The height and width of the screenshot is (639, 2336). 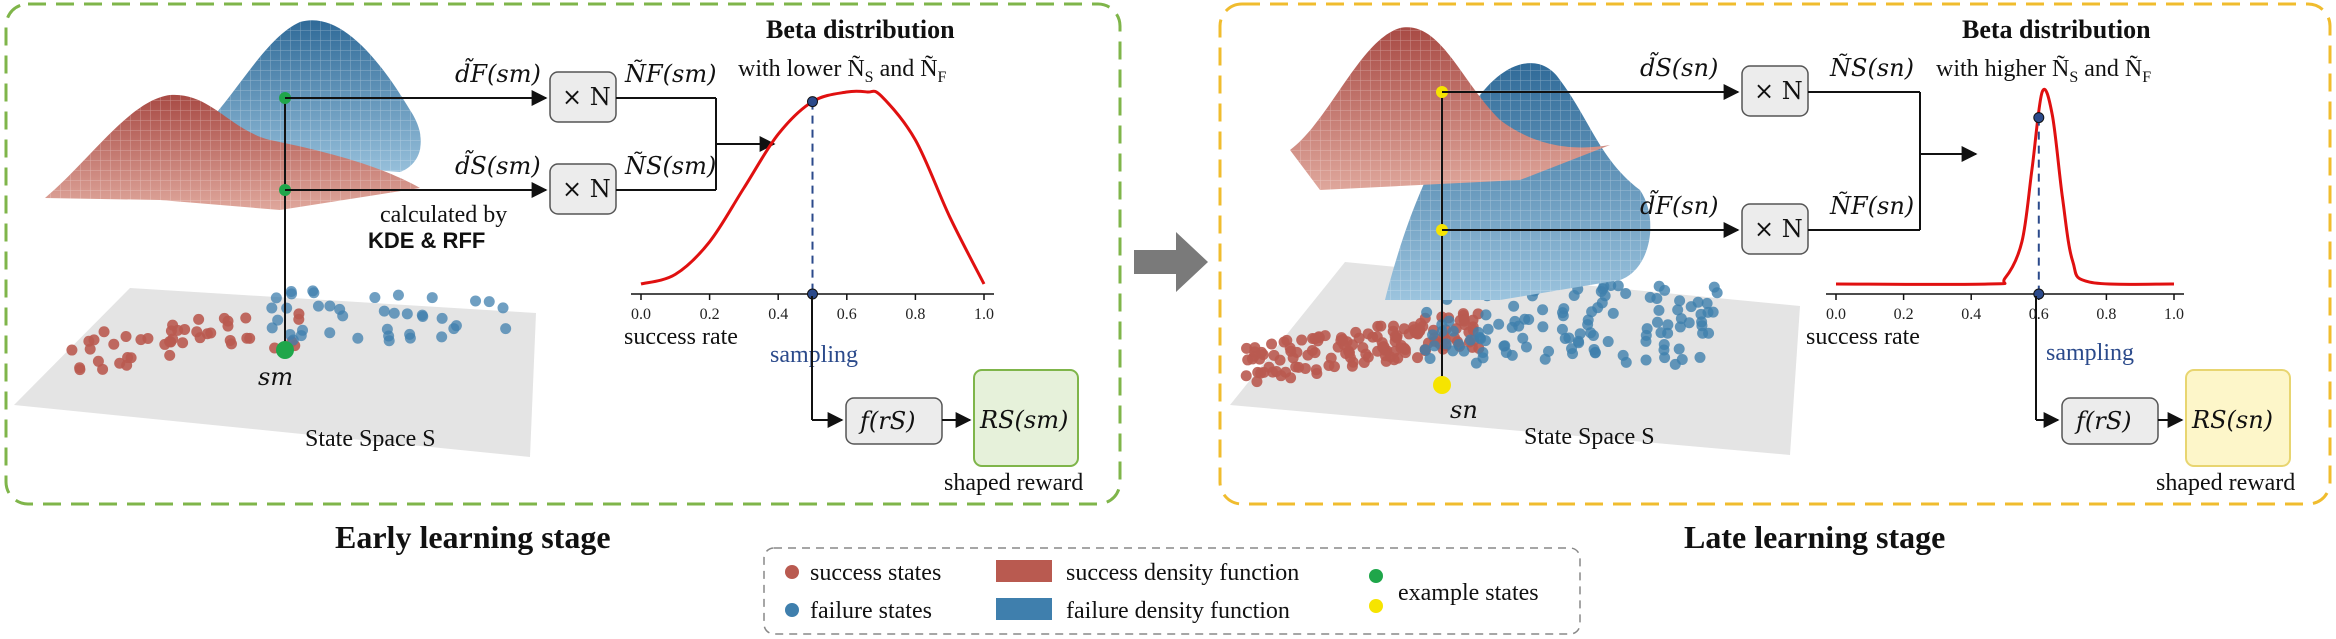 I want to click on late-beta-sub: with higher ÑS and ÑF, so click(x=2043, y=71).